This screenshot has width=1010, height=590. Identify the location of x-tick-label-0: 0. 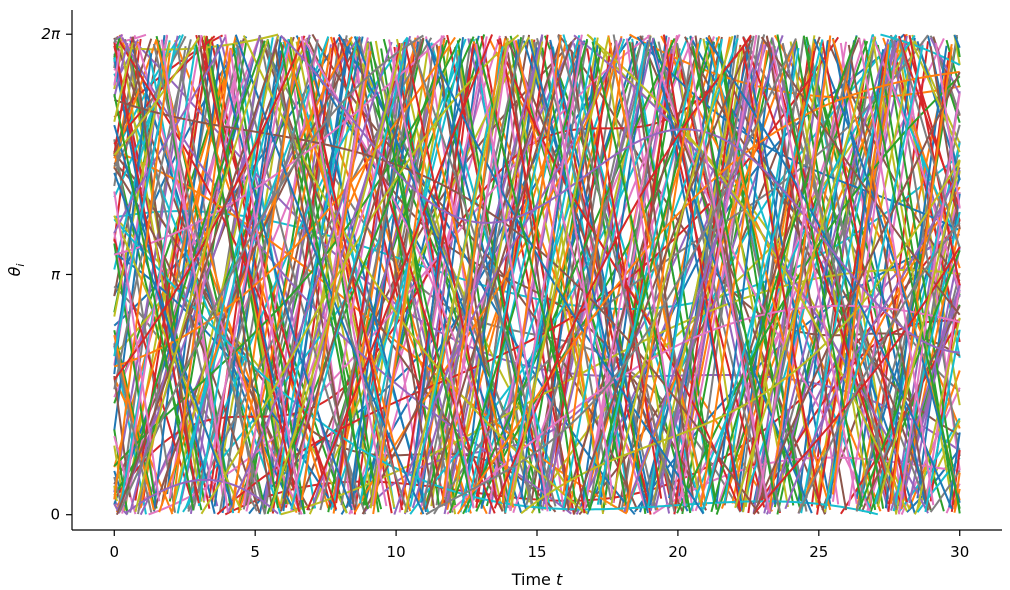
(114, 552).